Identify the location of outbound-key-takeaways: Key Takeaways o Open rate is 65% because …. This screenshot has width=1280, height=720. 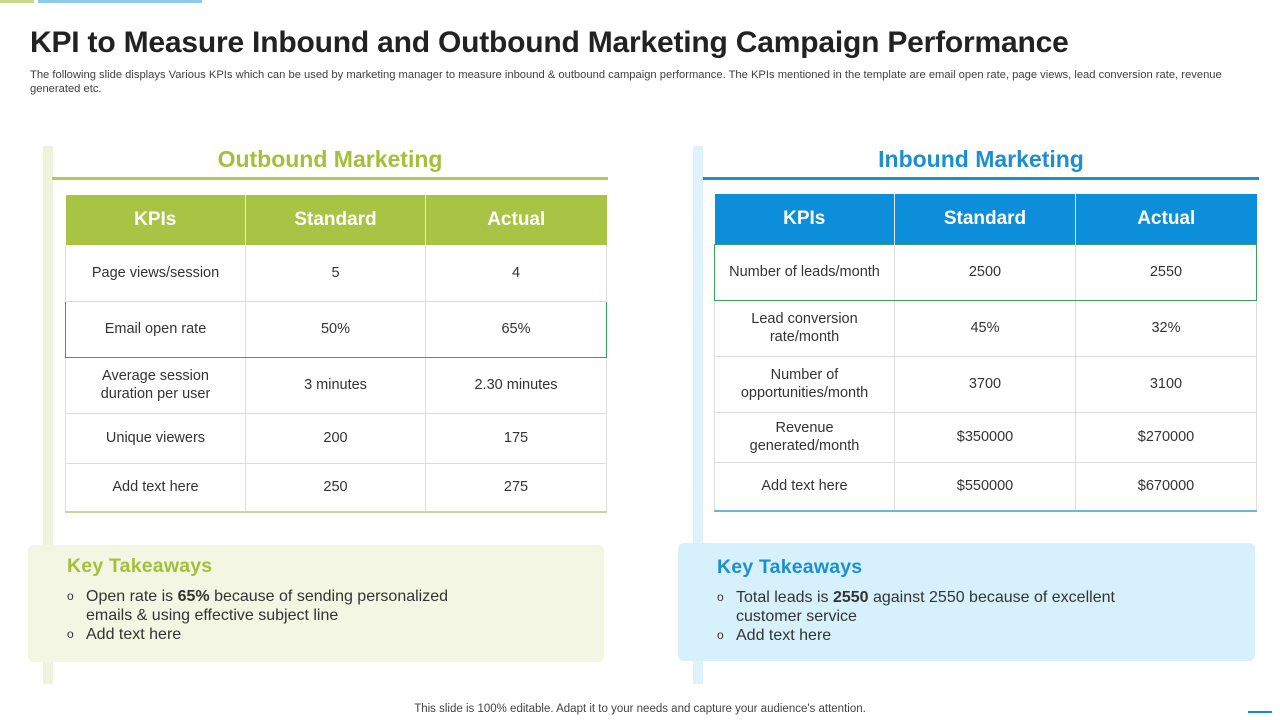
(316, 603).